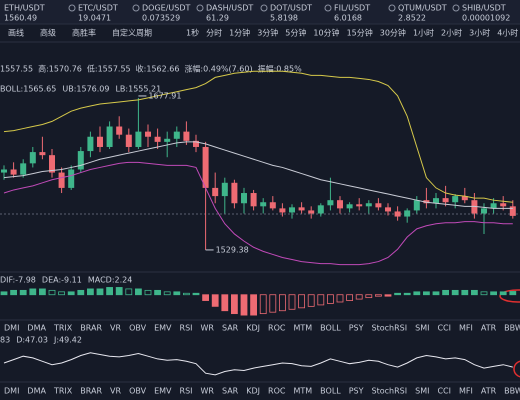 The width and height of the screenshot is (520, 400). What do you see at coordinates (291, 8) in the screenshot?
I see `ticker-symbol: DOT/USDT` at bounding box center [291, 8].